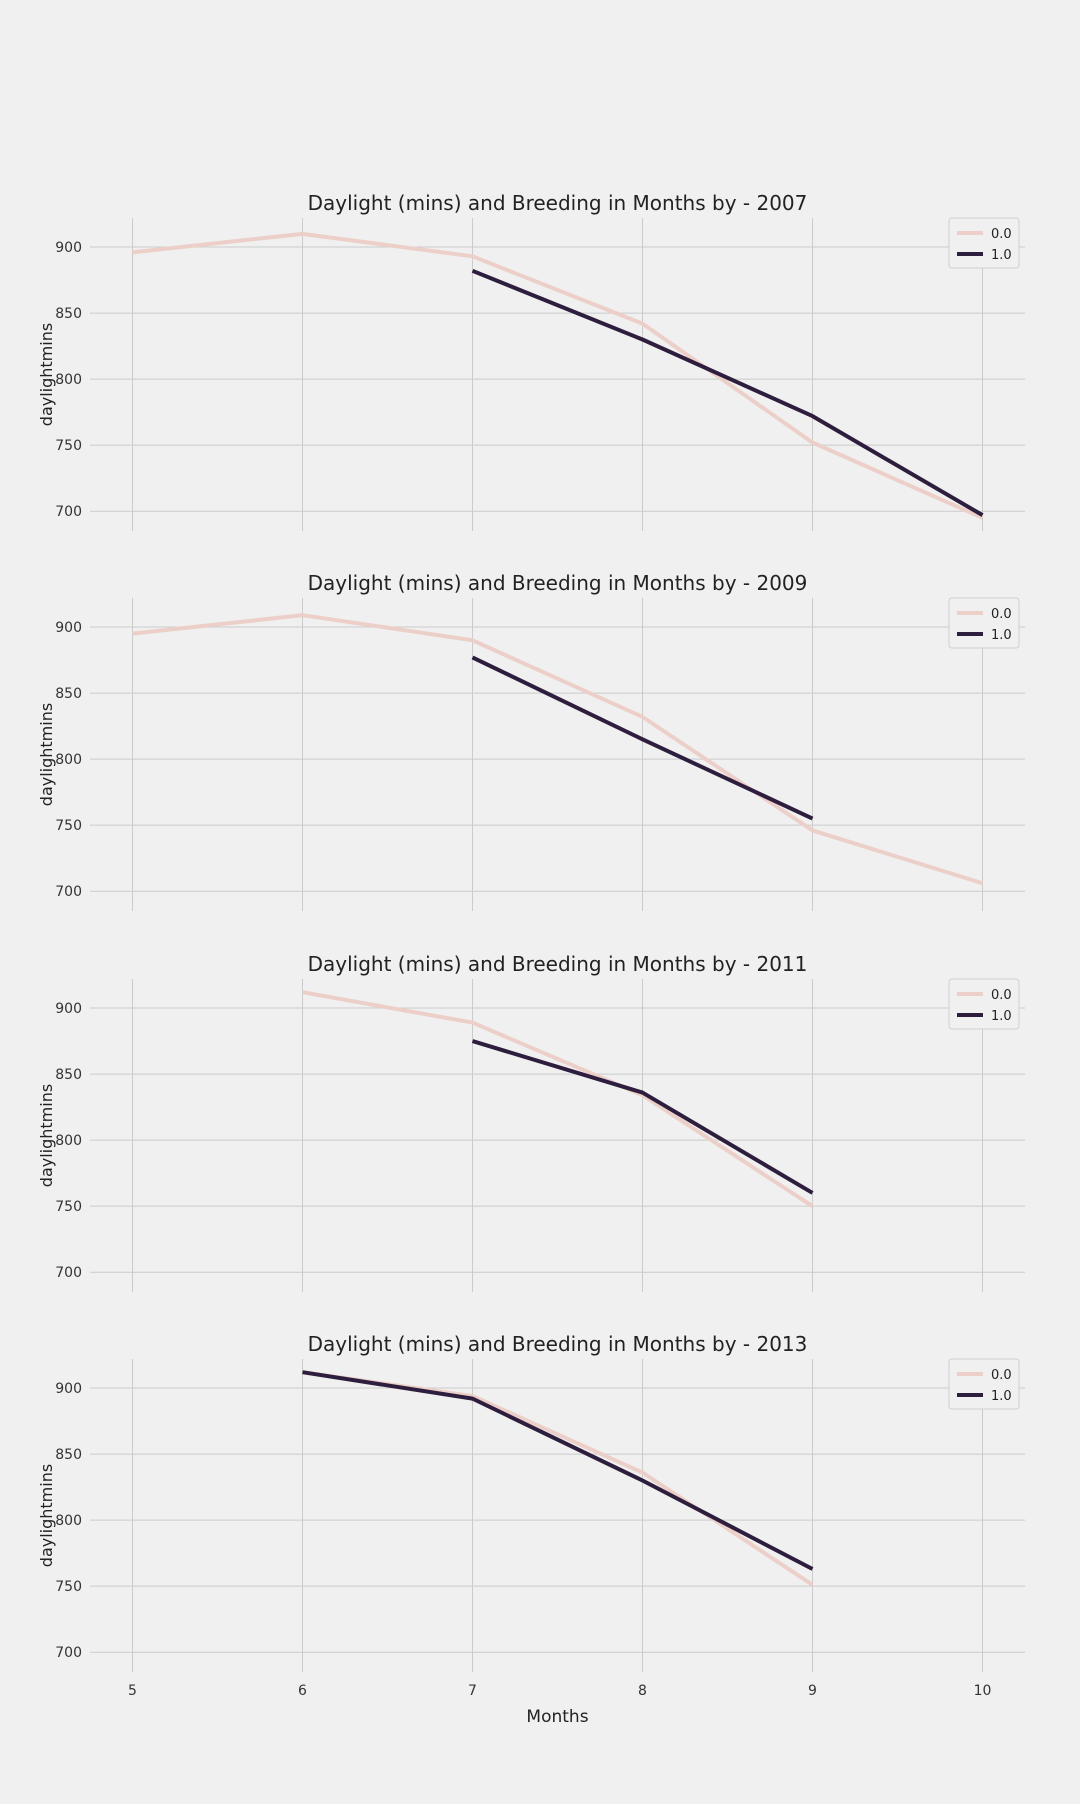 Image resolution: width=1080 pixels, height=1804 pixels. Describe the element at coordinates (983, 1691) in the screenshot. I see `x-tick-label: 10` at that location.